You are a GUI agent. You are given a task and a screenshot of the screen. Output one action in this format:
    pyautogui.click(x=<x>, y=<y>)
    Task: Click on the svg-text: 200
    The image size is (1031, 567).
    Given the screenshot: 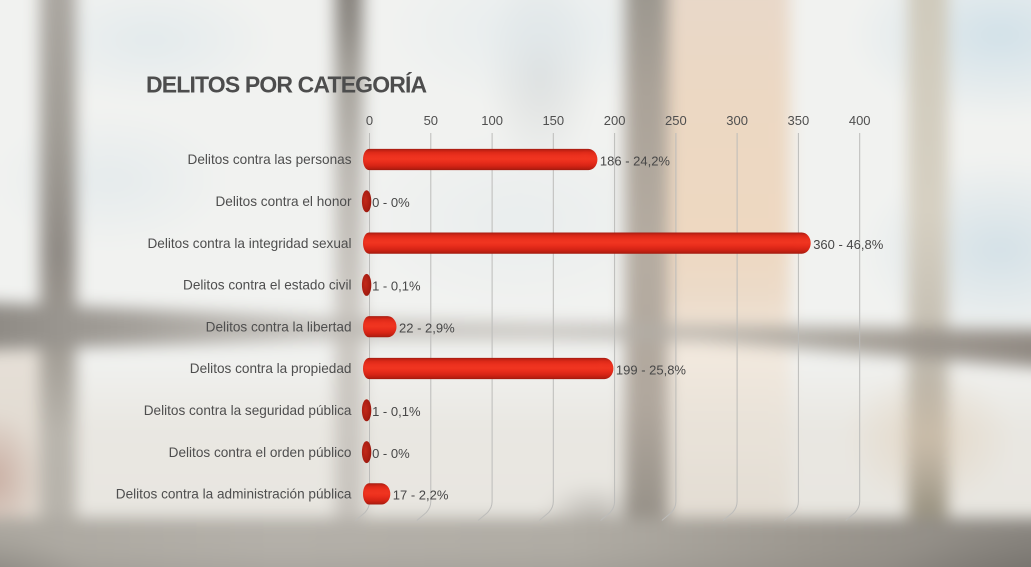 What is the action you would take?
    pyautogui.click(x=615, y=120)
    